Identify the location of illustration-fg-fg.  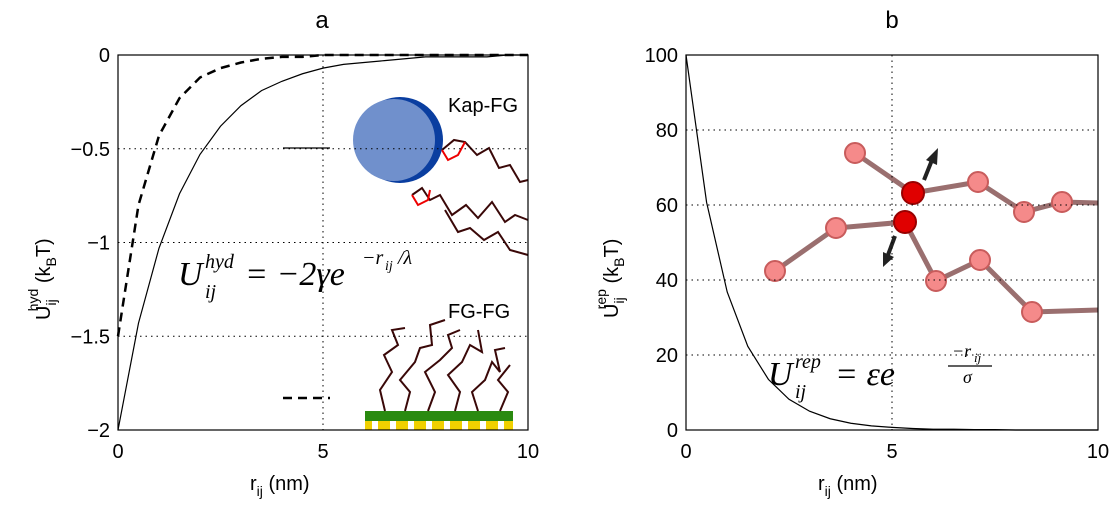
(439, 374).